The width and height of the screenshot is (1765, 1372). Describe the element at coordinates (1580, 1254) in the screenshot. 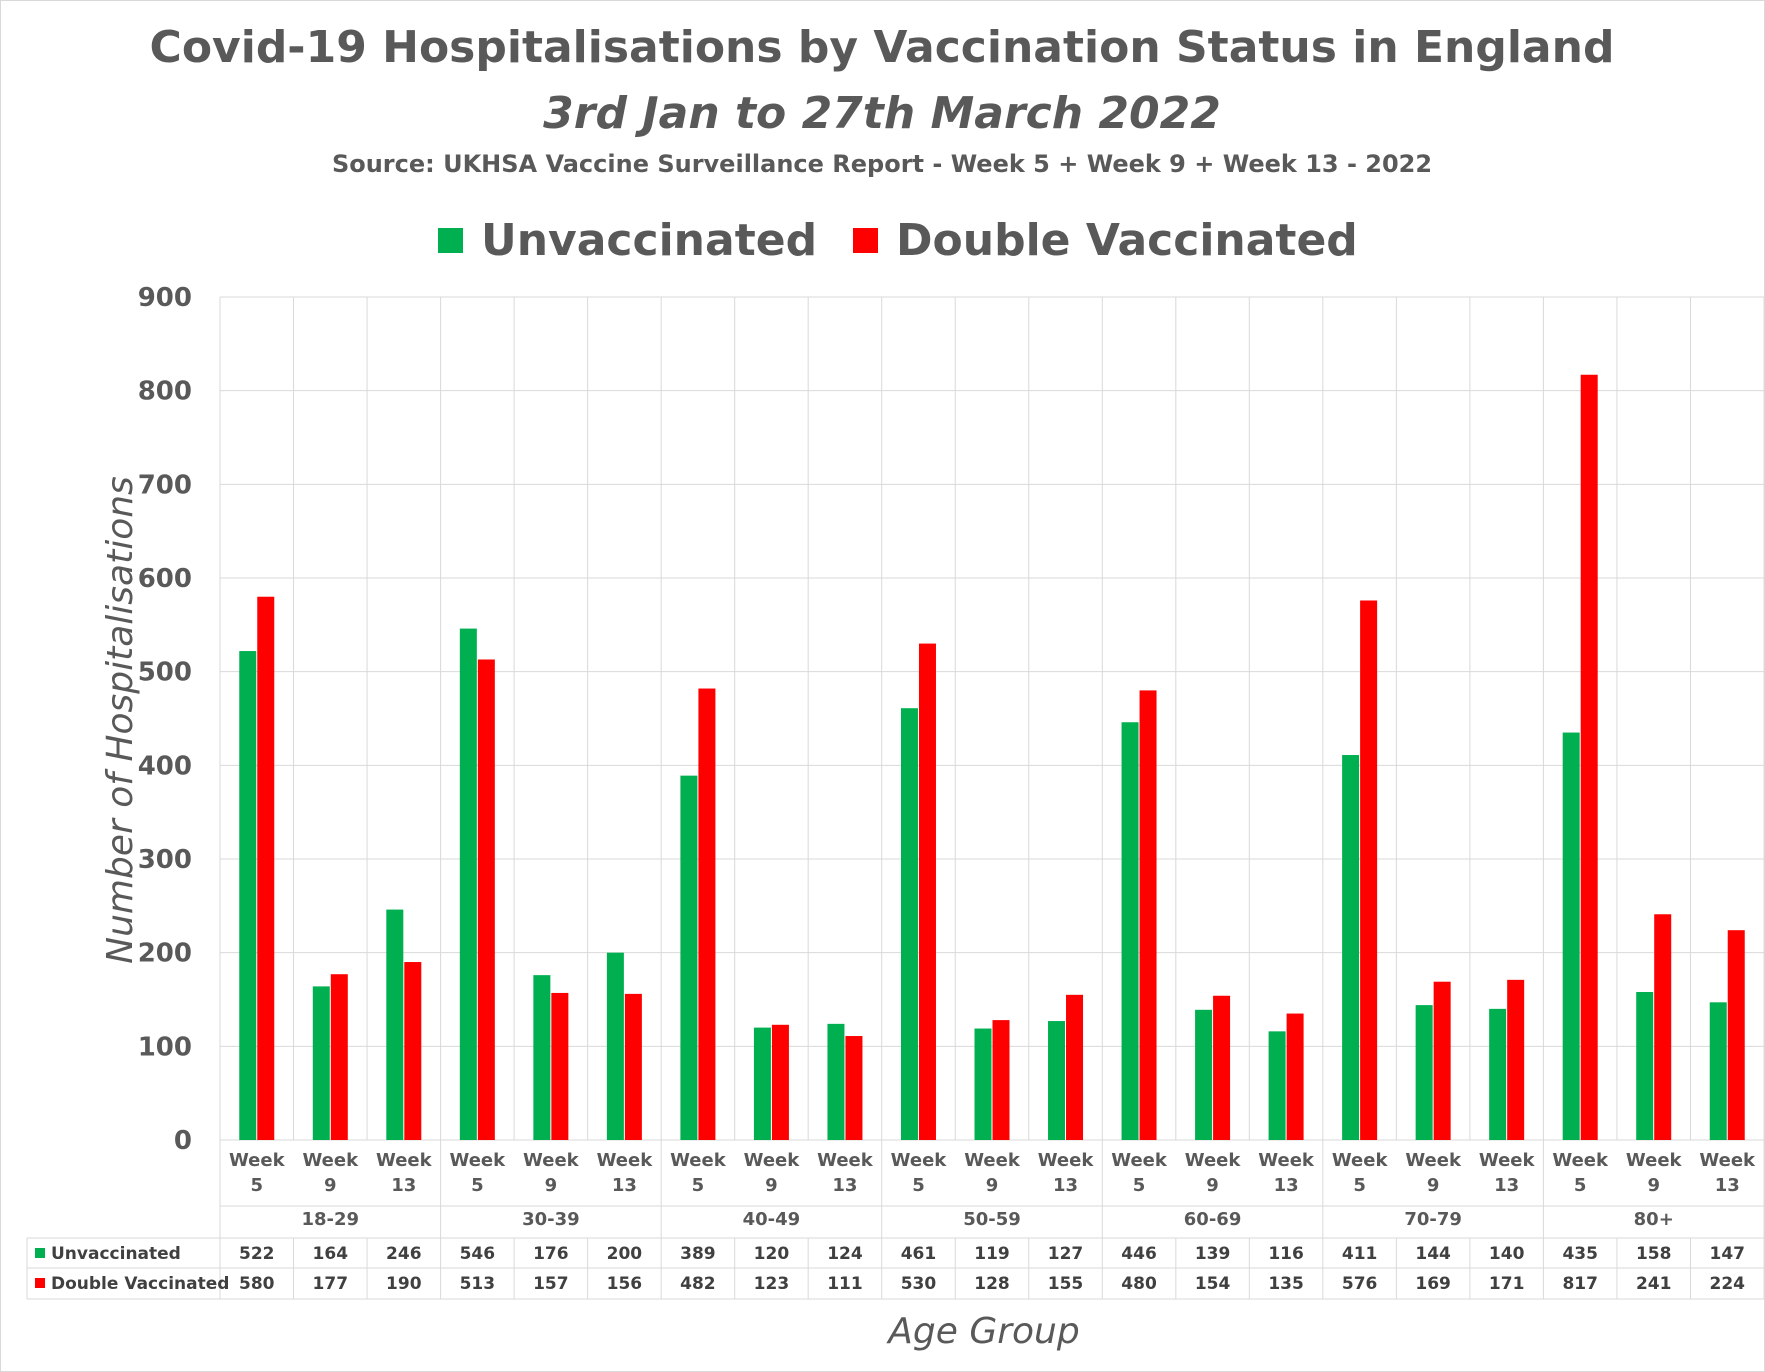

I see `table-cell: 435` at that location.